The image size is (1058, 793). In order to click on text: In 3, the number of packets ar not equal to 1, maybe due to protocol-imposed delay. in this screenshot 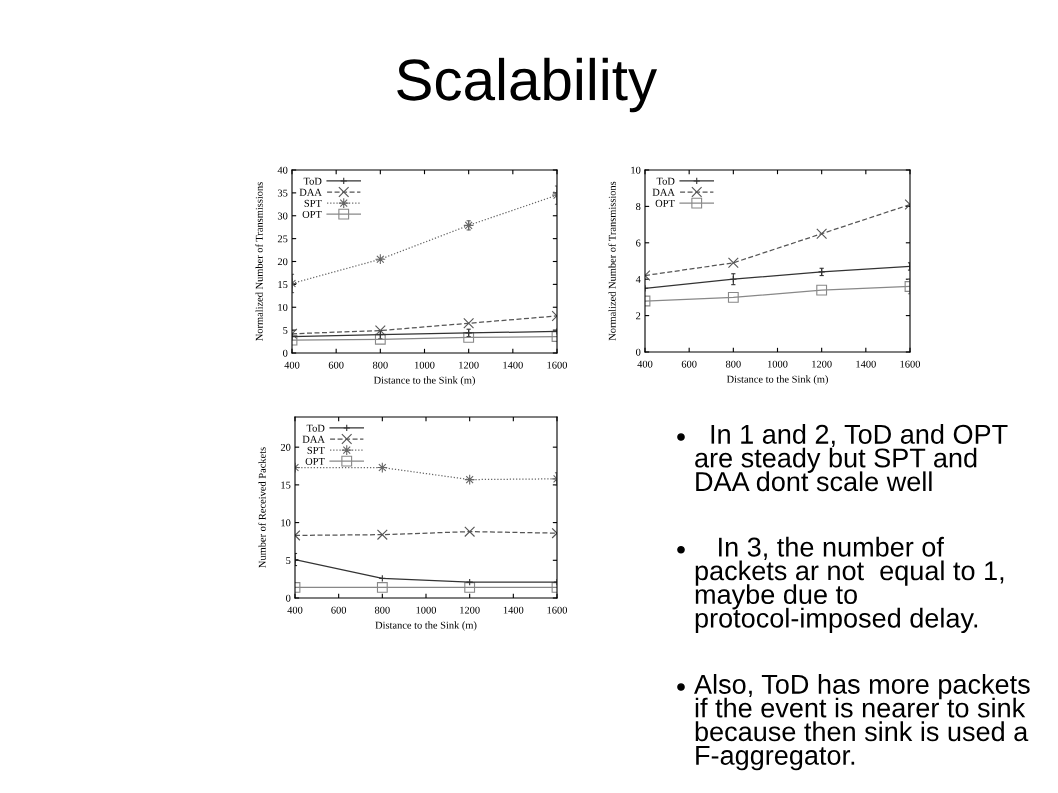, I will do `click(849, 585)`.